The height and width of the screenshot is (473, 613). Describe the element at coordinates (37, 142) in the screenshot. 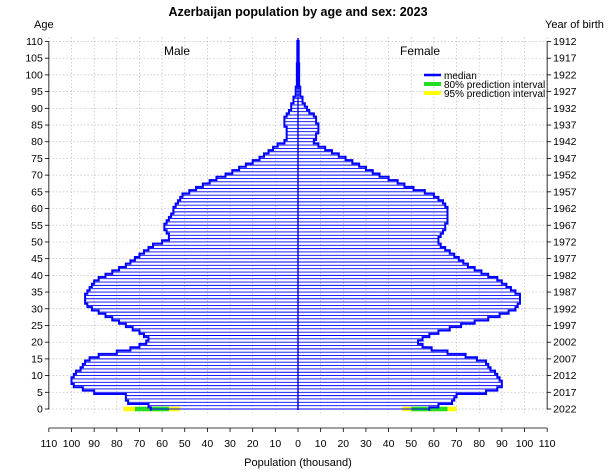

I see `age-tick-label: 80` at that location.